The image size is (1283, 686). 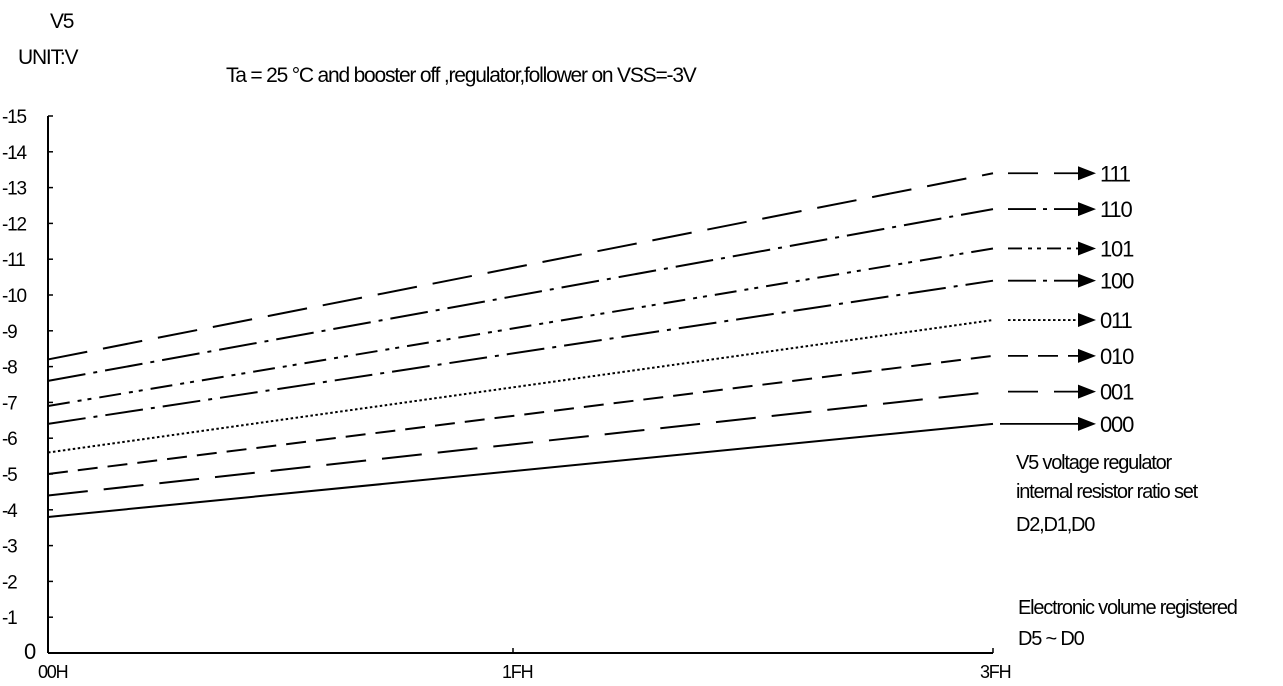 What do you see at coordinates (1115, 173) in the screenshot?
I see `legend-label: 111` at bounding box center [1115, 173].